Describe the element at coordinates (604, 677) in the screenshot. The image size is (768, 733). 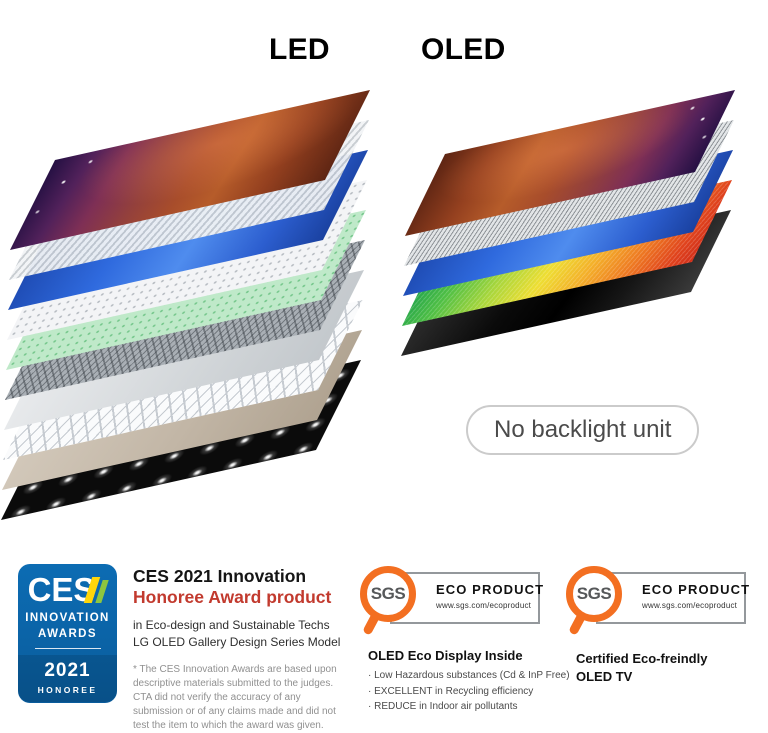
I see `certified-line2: OLED TV` at that location.